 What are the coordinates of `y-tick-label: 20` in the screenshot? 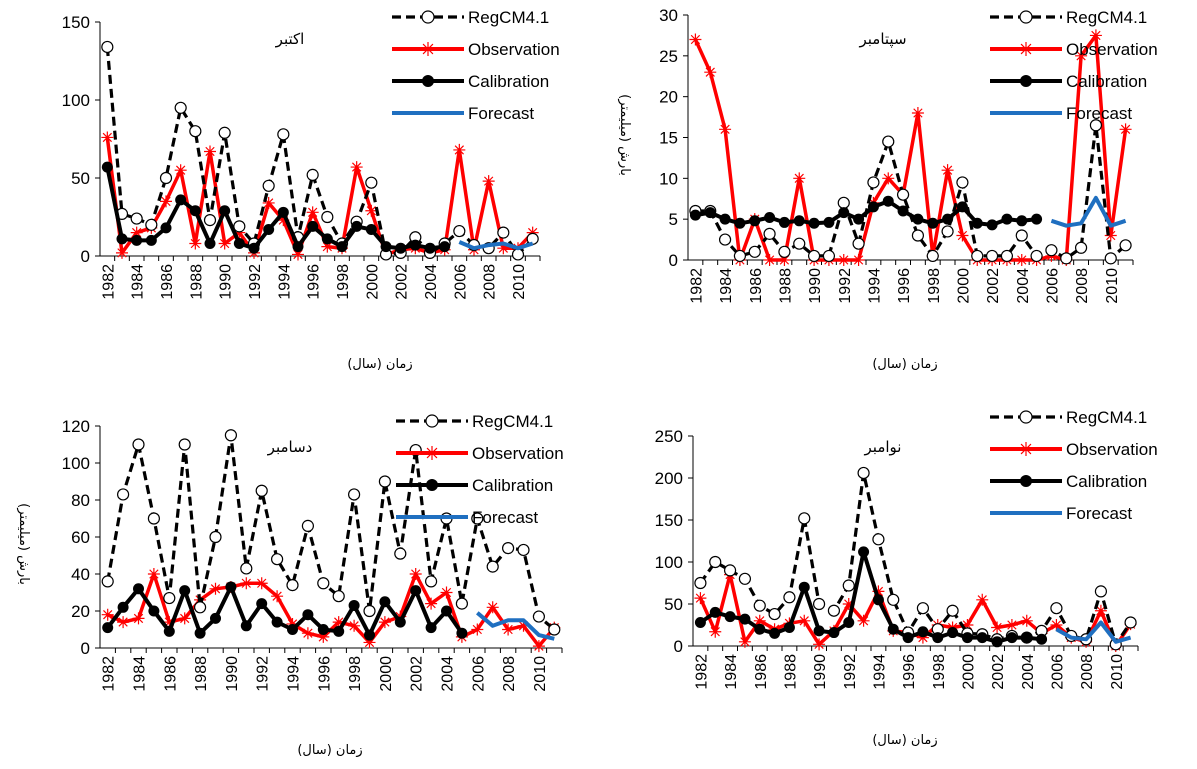 It's located at (80, 611).